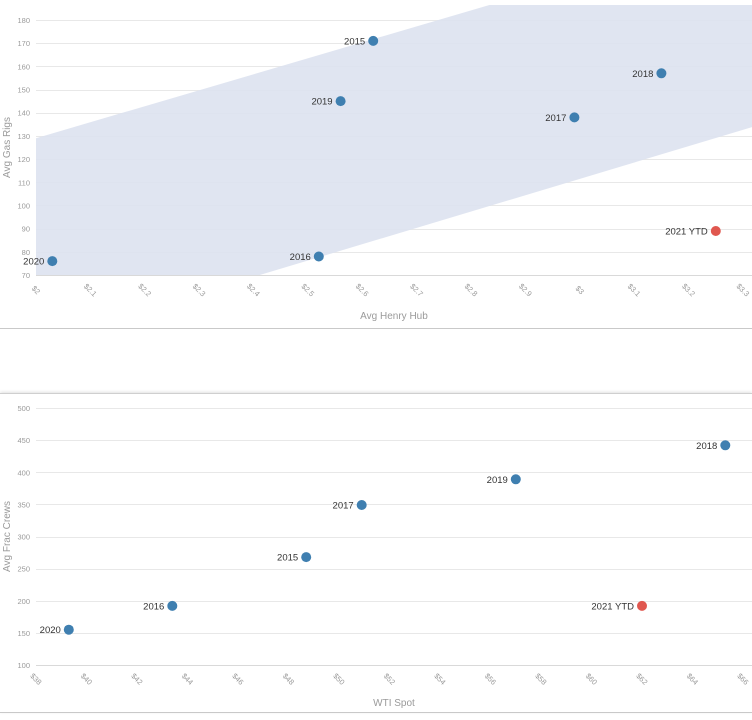  I want to click on y-tick-label: 250, so click(23, 569).